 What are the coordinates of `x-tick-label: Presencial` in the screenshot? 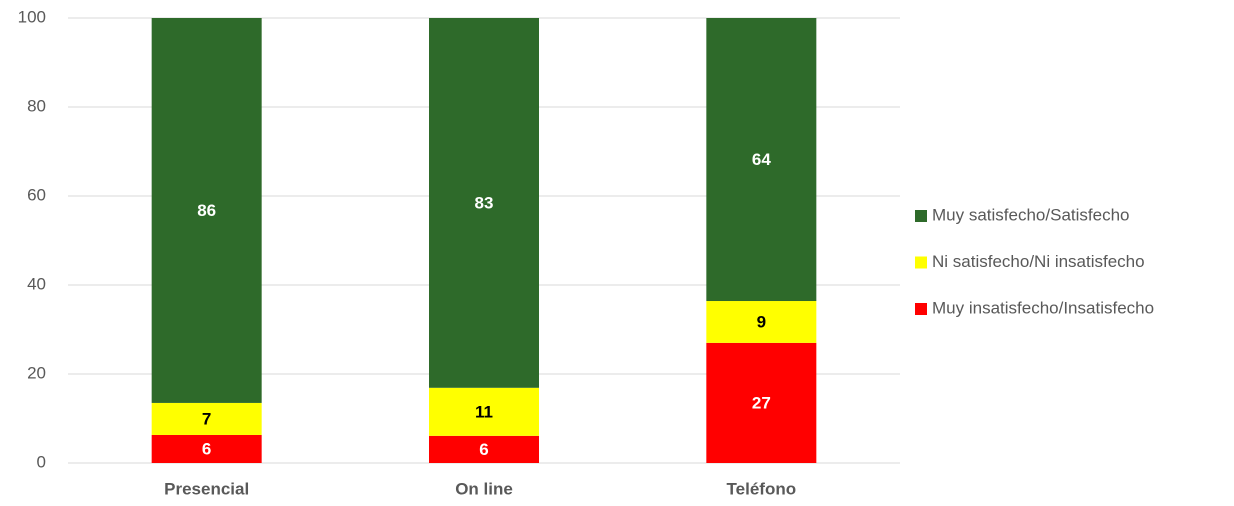 It's located at (206, 488).